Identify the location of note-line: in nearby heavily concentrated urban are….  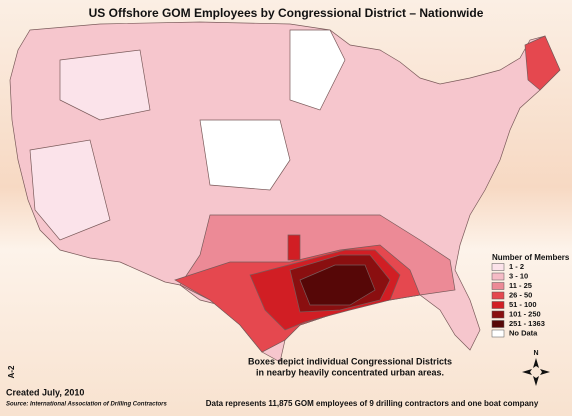
(350, 372).